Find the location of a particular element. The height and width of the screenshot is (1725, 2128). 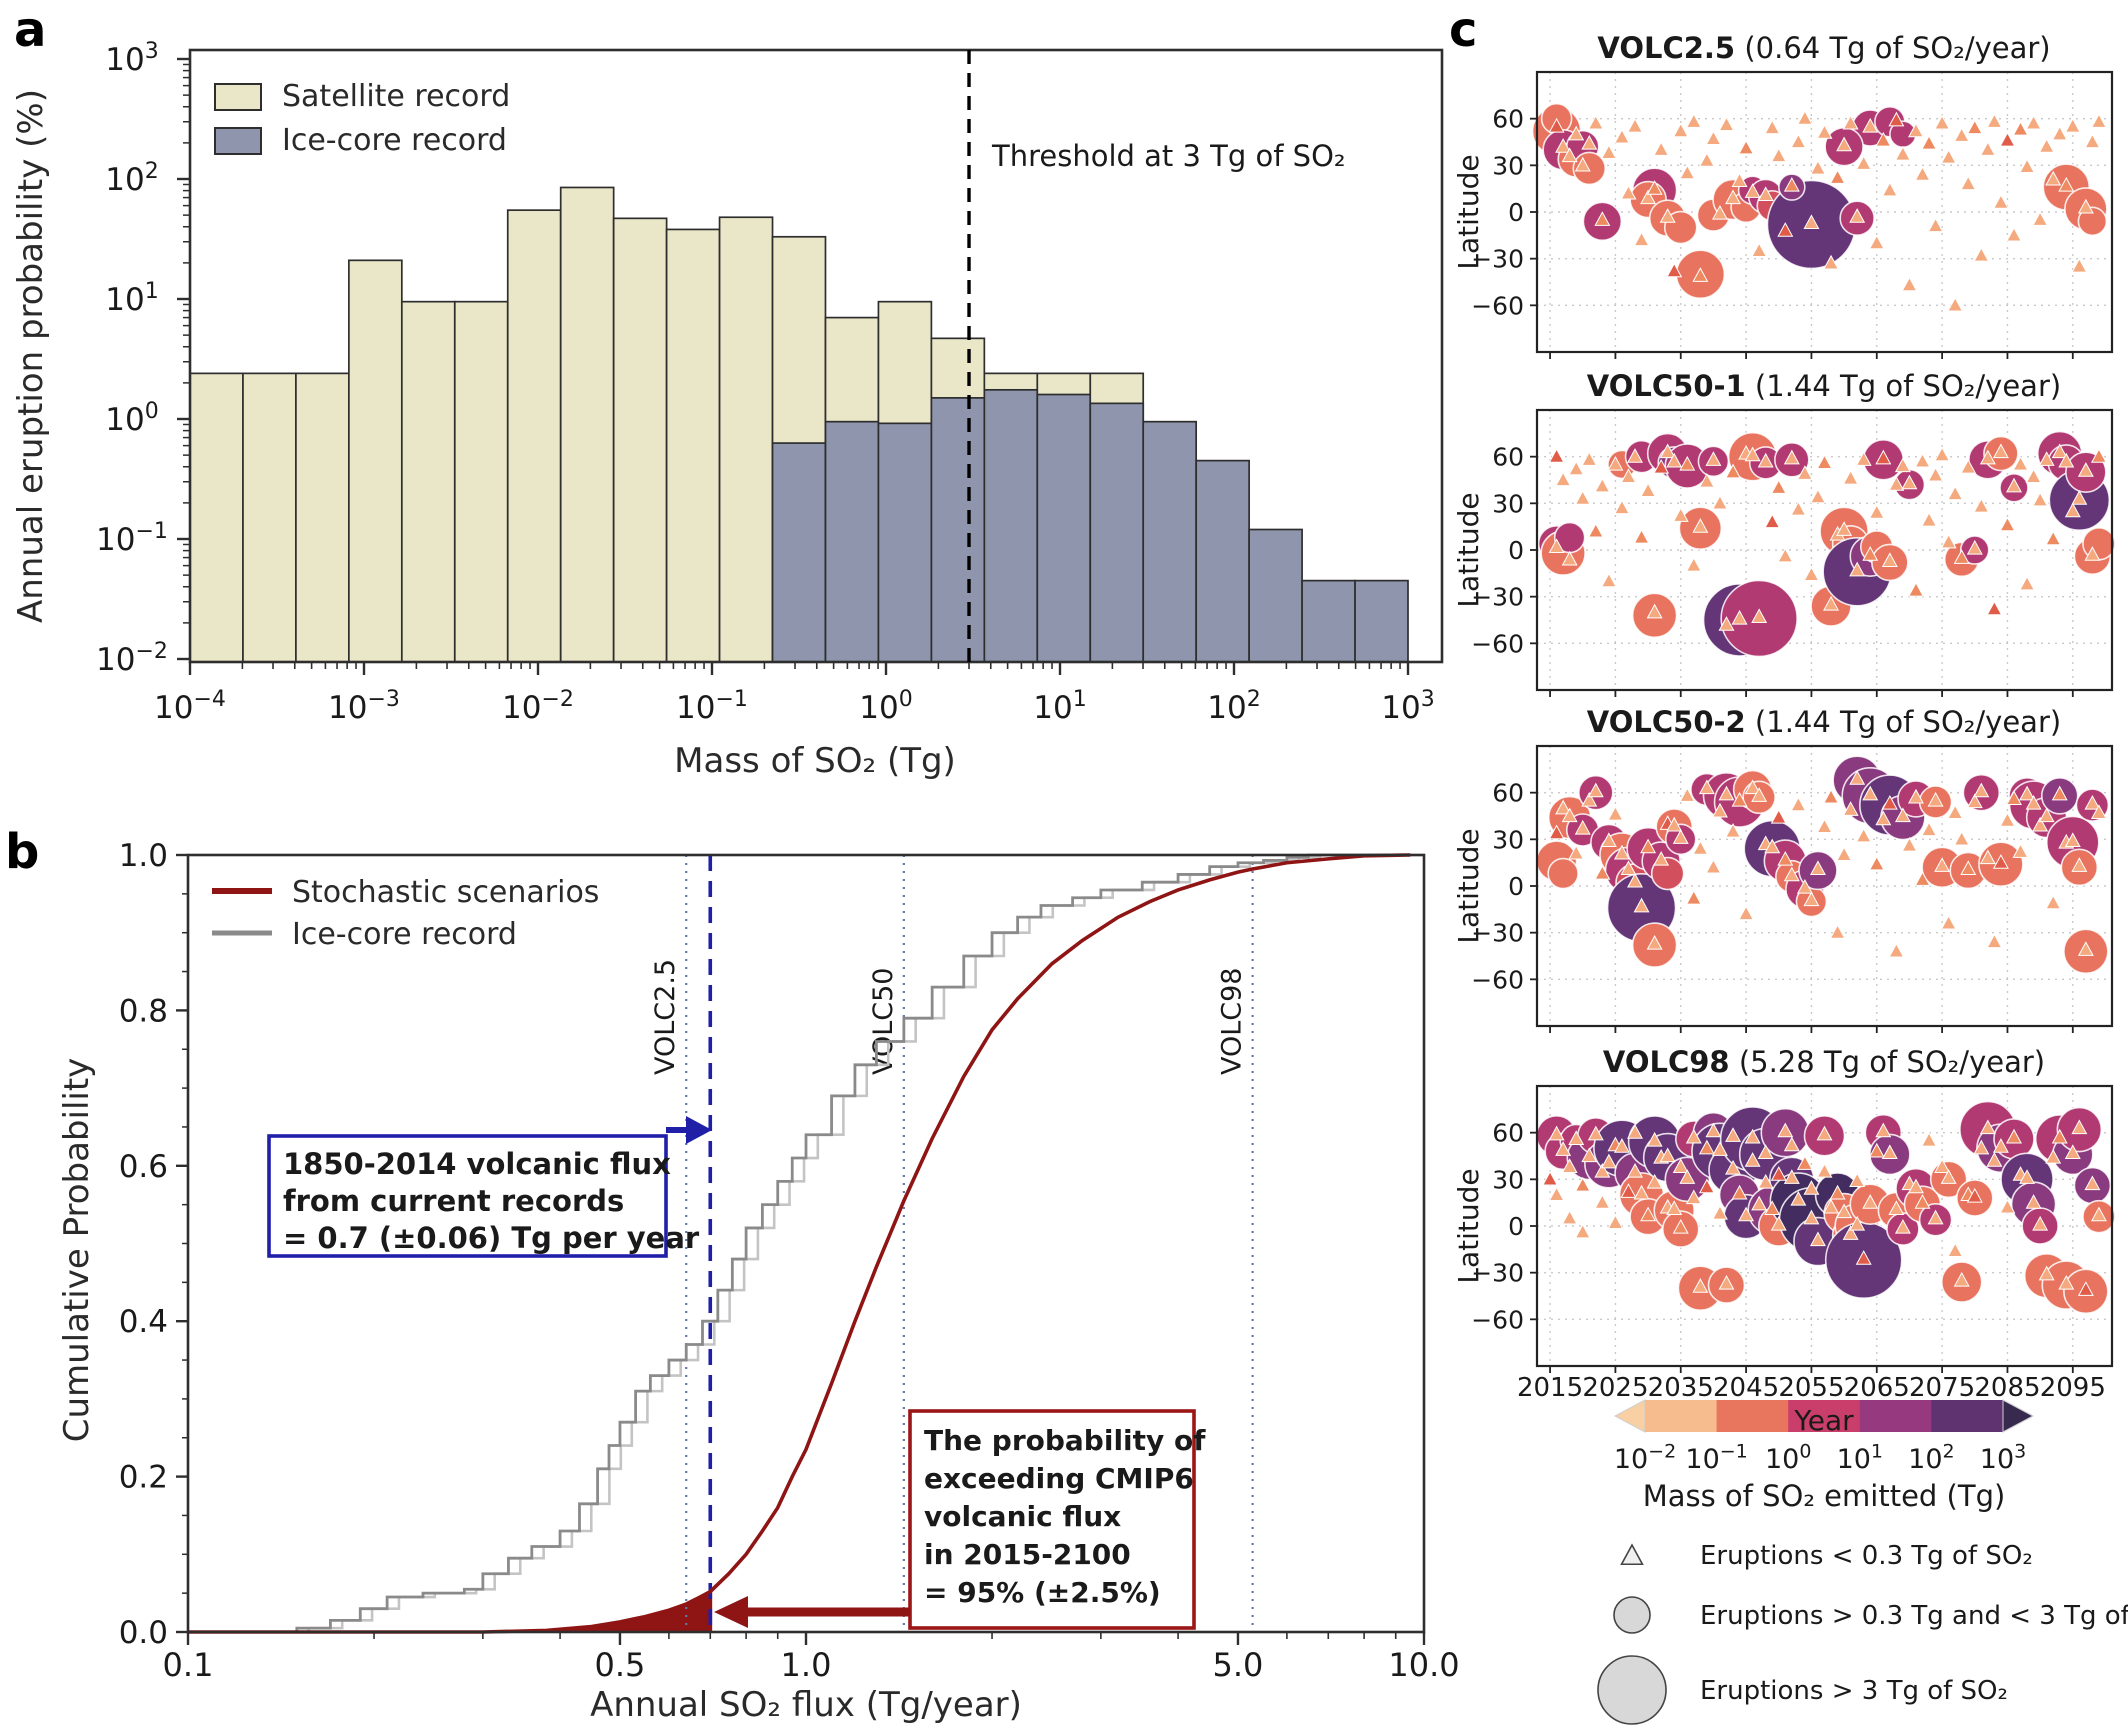

tick-label: 10⁻³ is located at coordinates (364, 706).